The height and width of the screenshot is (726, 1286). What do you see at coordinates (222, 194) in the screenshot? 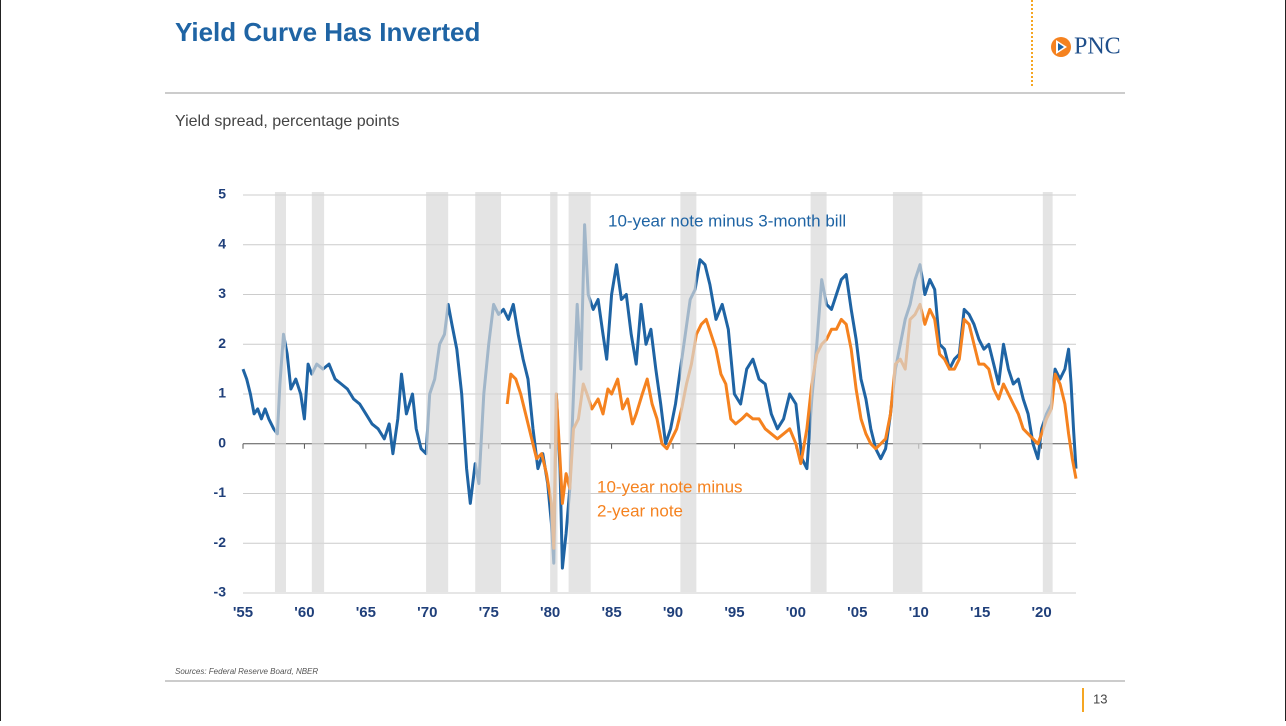
I see `y-tick-label: 5` at bounding box center [222, 194].